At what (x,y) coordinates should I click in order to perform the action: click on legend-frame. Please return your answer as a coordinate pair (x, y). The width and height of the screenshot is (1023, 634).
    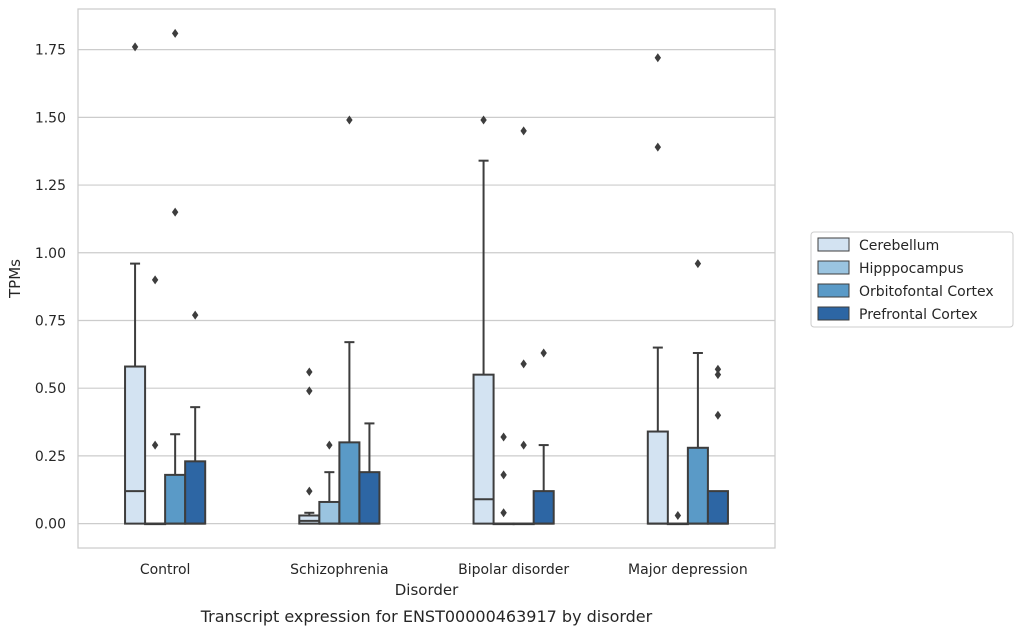
    Looking at the image, I should click on (912, 279).